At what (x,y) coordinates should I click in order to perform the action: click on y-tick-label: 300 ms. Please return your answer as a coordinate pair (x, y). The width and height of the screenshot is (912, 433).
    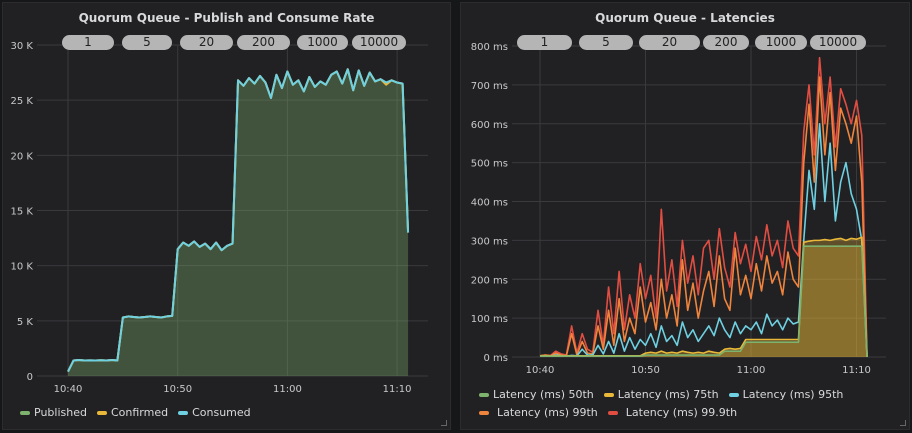
    Looking at the image, I should click on (489, 241).